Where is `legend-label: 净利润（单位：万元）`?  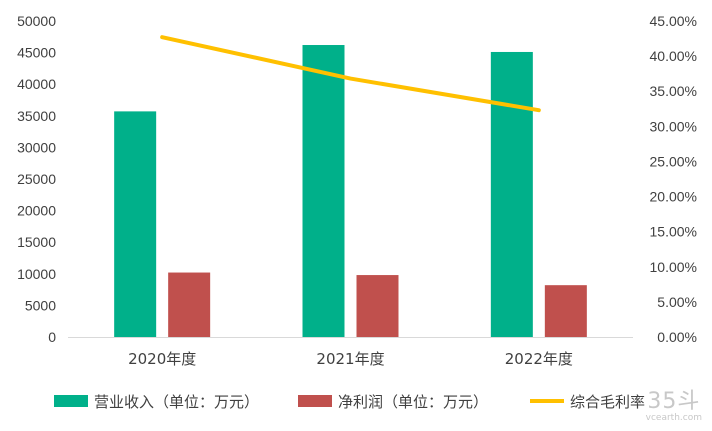 legend-label: 净利润（单位：万元） is located at coordinates (413, 402).